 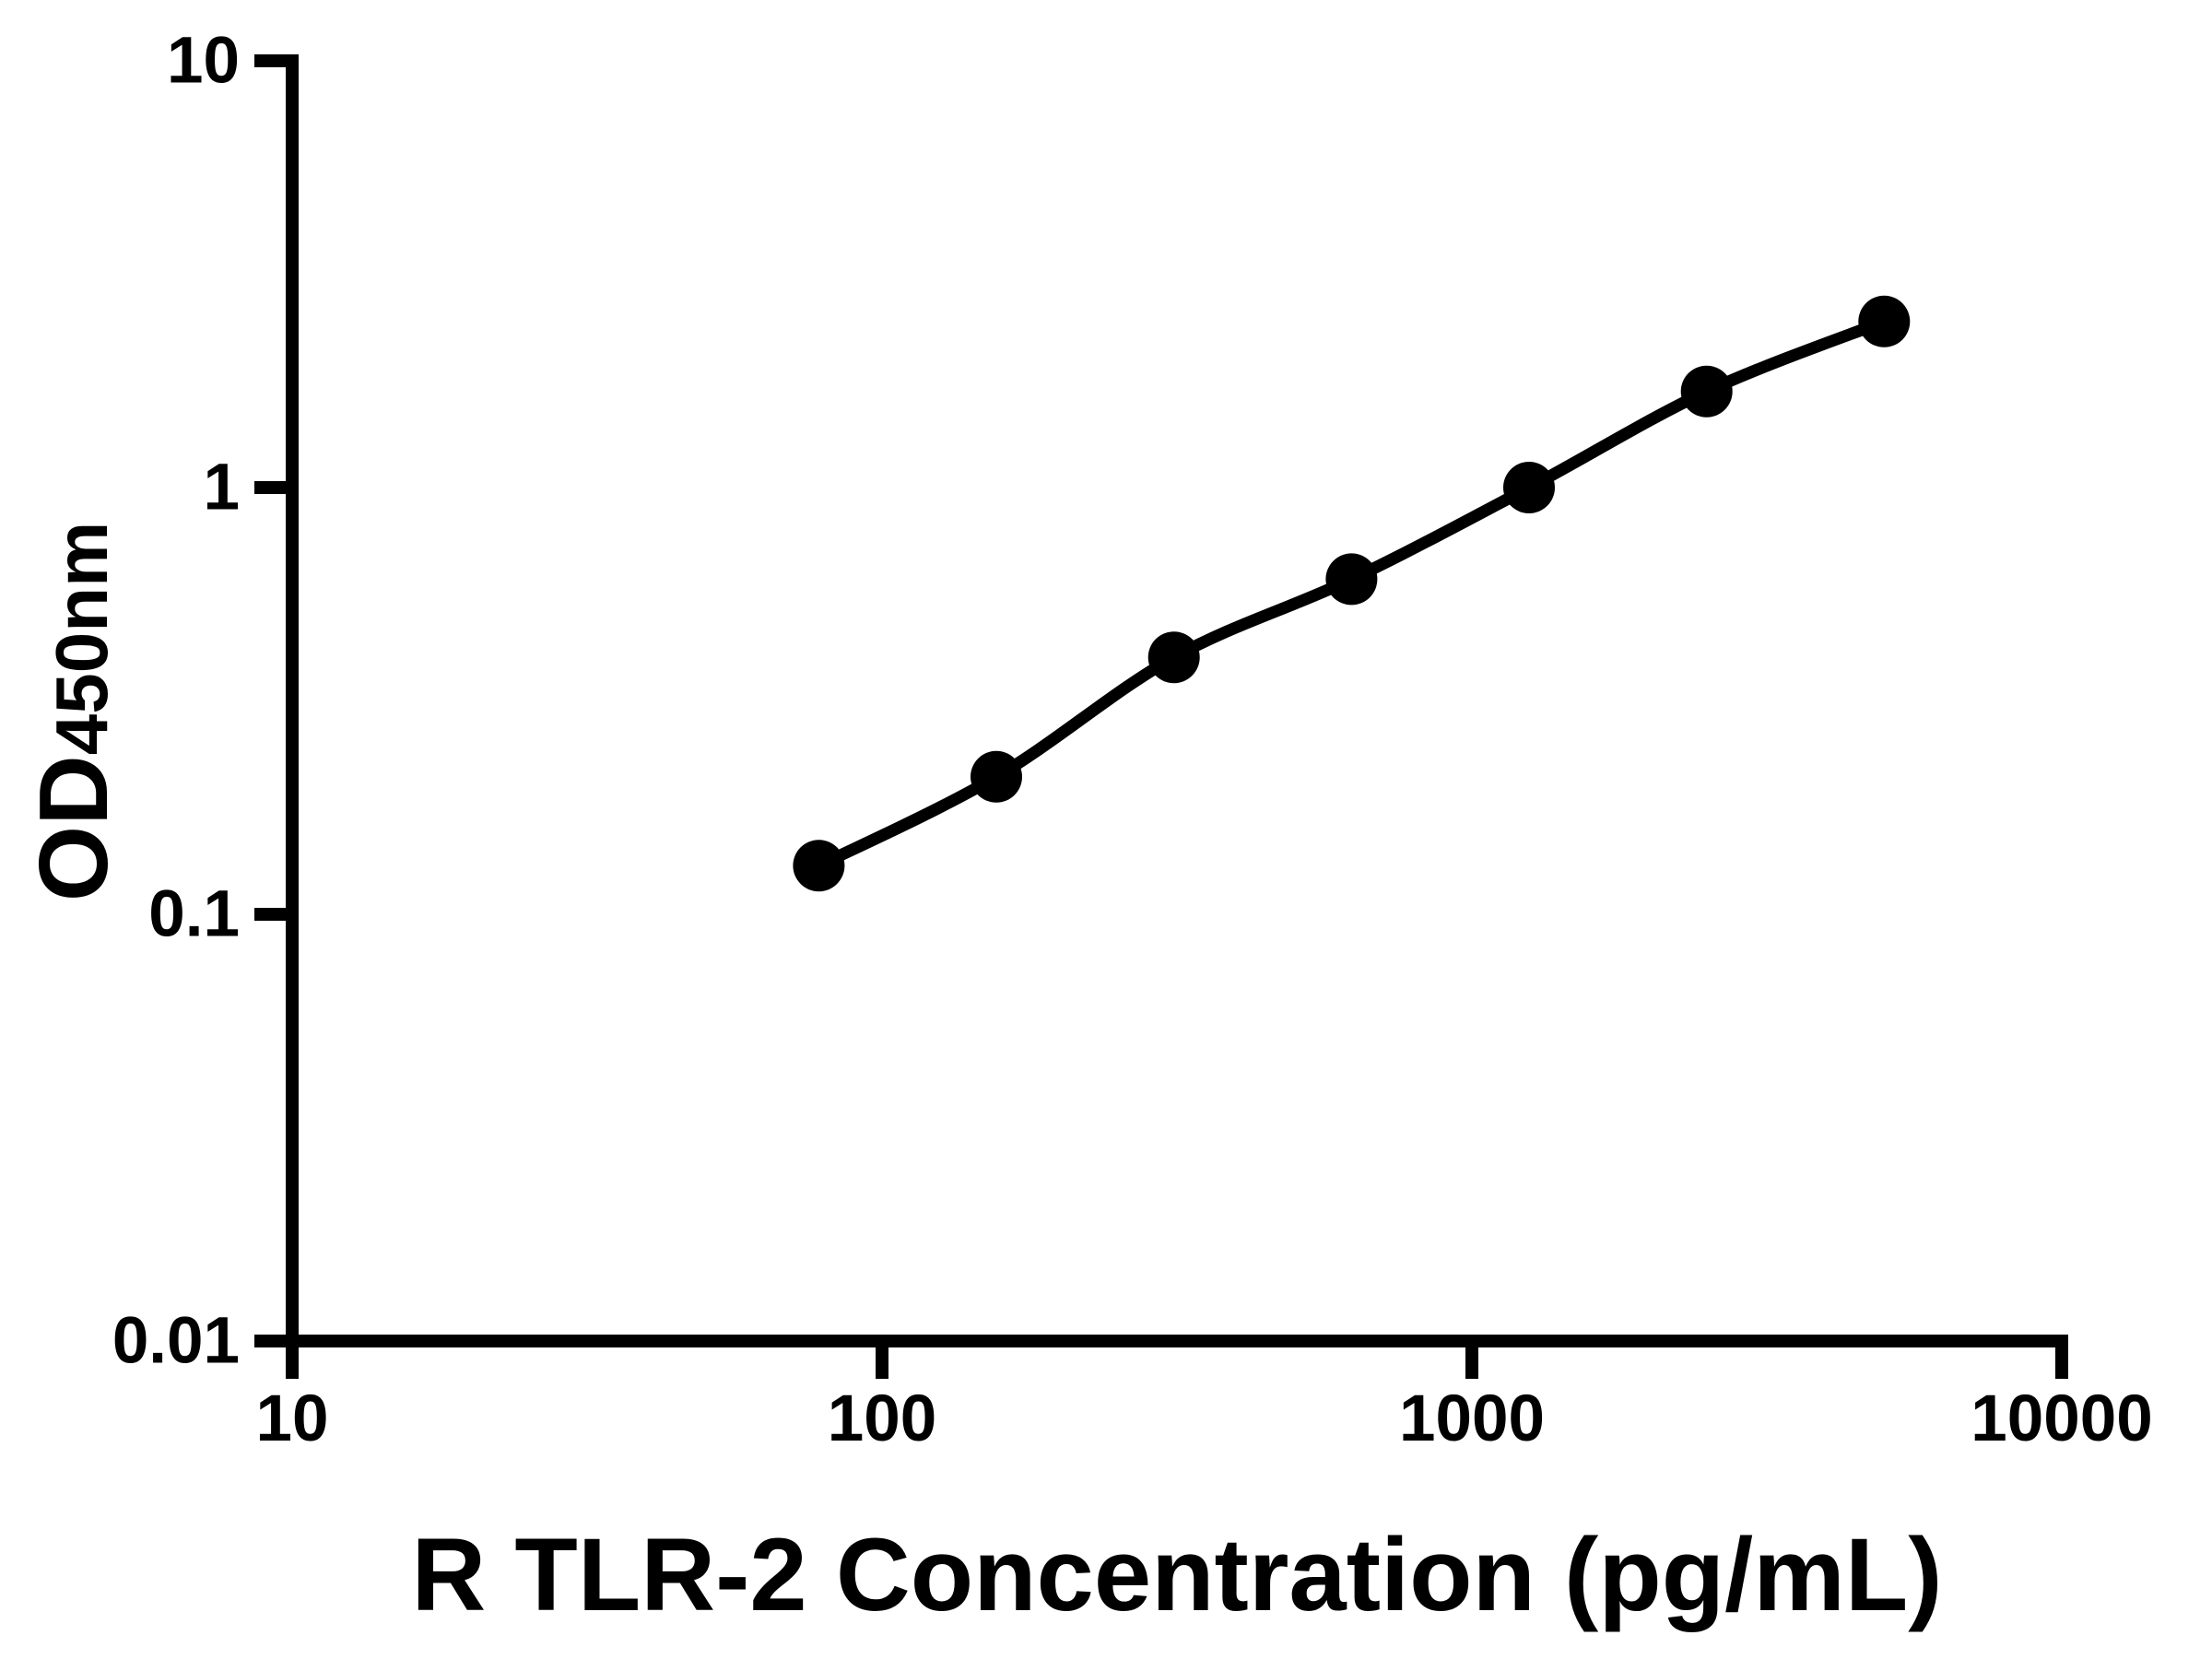 What do you see at coordinates (1177, 1574) in the screenshot?
I see `x-axis-title: R TLR-2 Concentration (pg/mL)` at bounding box center [1177, 1574].